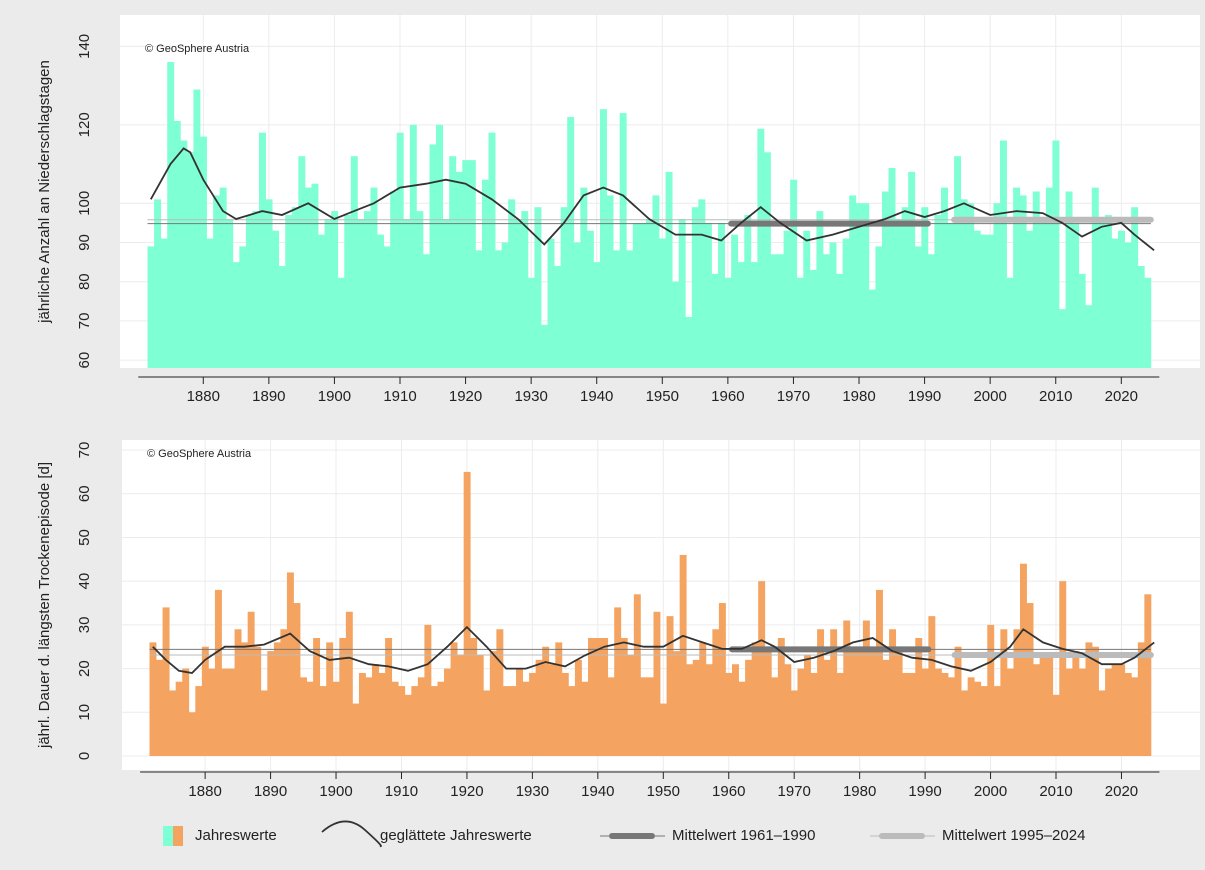 The height and width of the screenshot is (870, 1205). I want to click on x-tick-label: 1940, so click(597, 791).